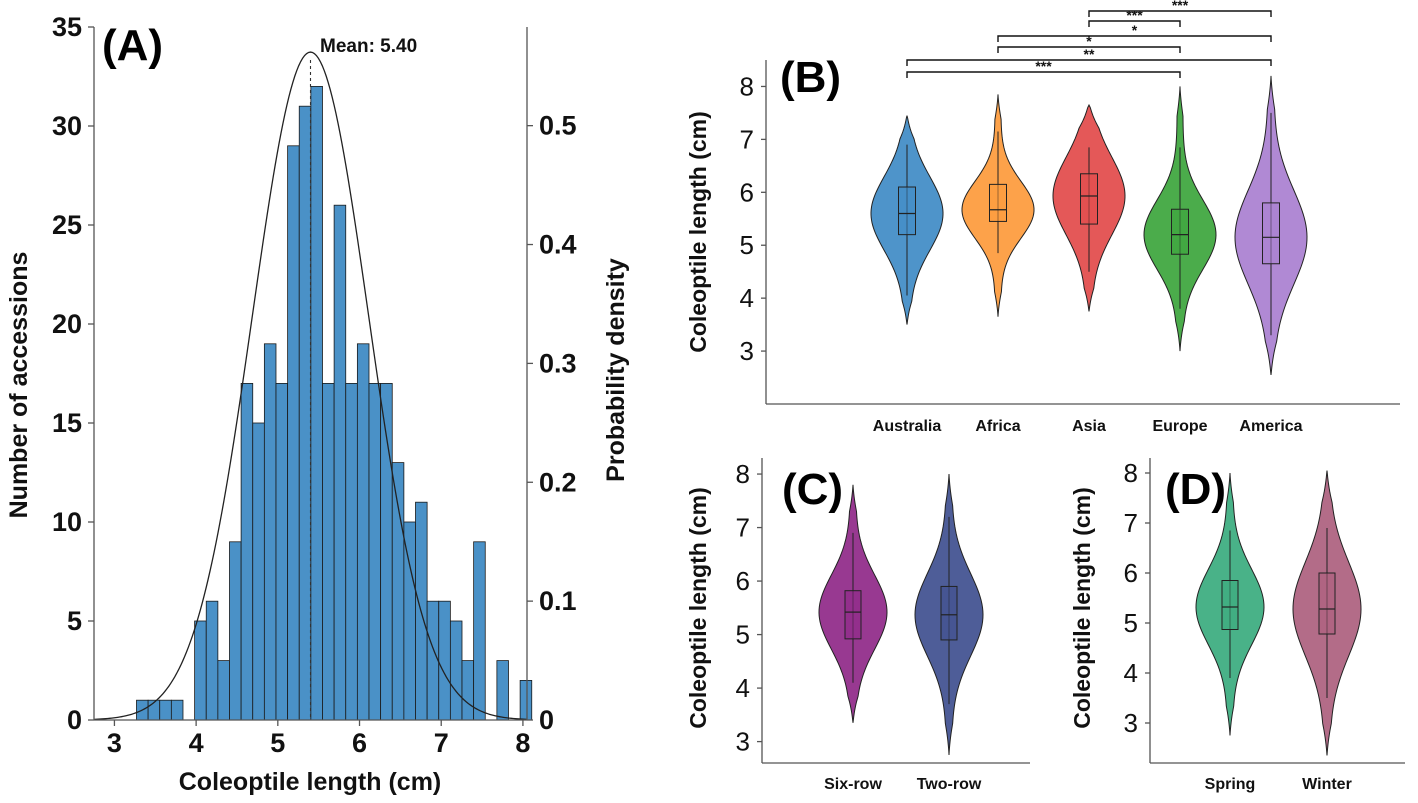  I want to click on y-tick-label: 15, so click(67, 423).